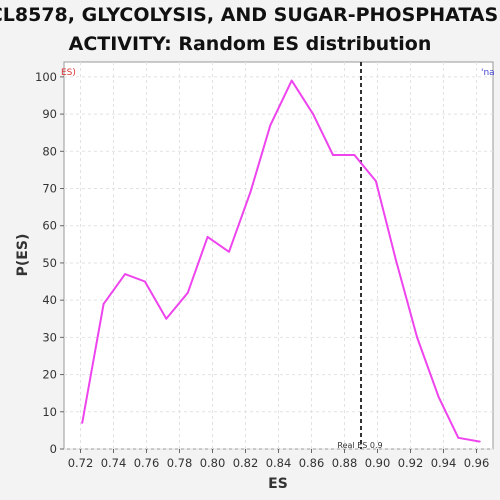 The height and width of the screenshot is (500, 500). What do you see at coordinates (53, 449) in the screenshot?
I see `y-tick-label: 0` at bounding box center [53, 449].